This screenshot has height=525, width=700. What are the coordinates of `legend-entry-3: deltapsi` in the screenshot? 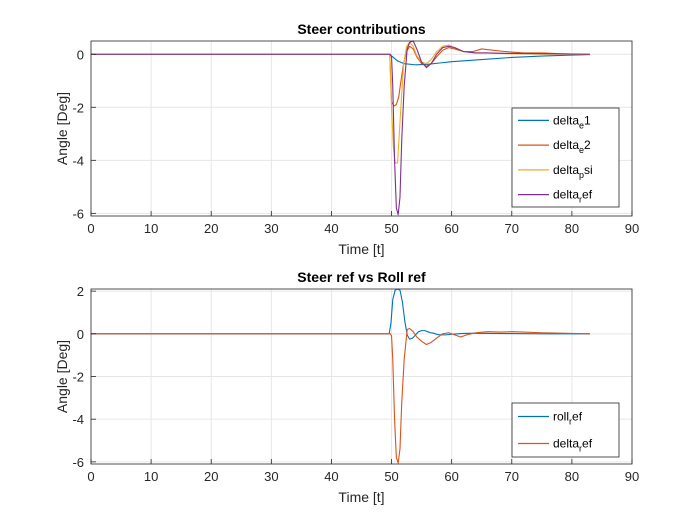 It's located at (573, 171).